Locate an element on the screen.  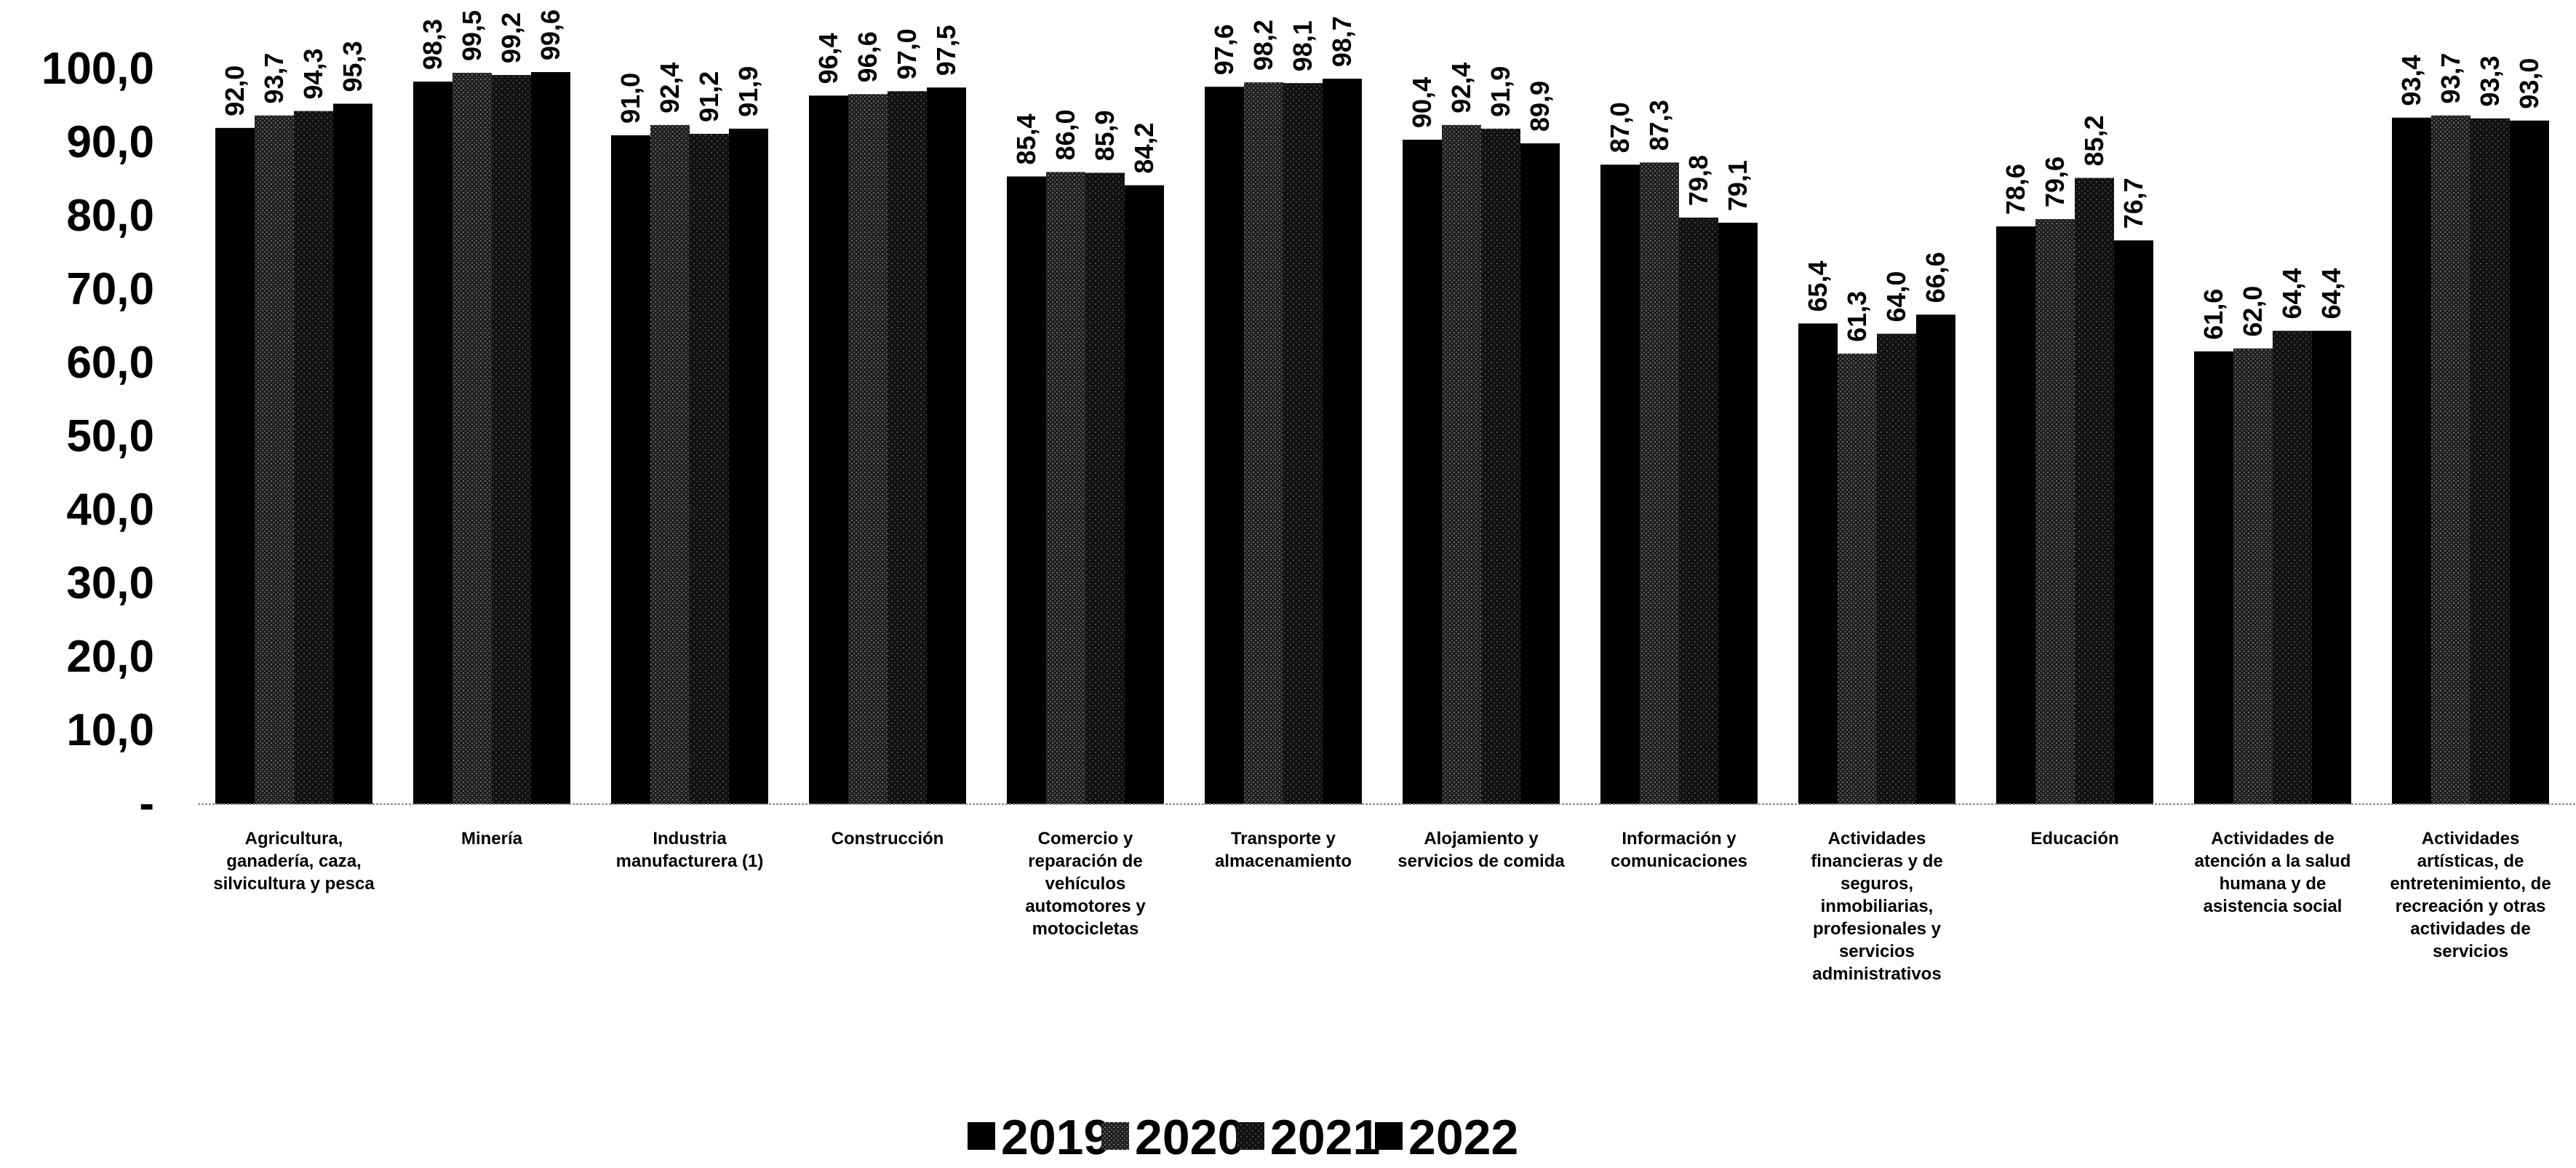
category-label: Minería is located at coordinates (492, 839).